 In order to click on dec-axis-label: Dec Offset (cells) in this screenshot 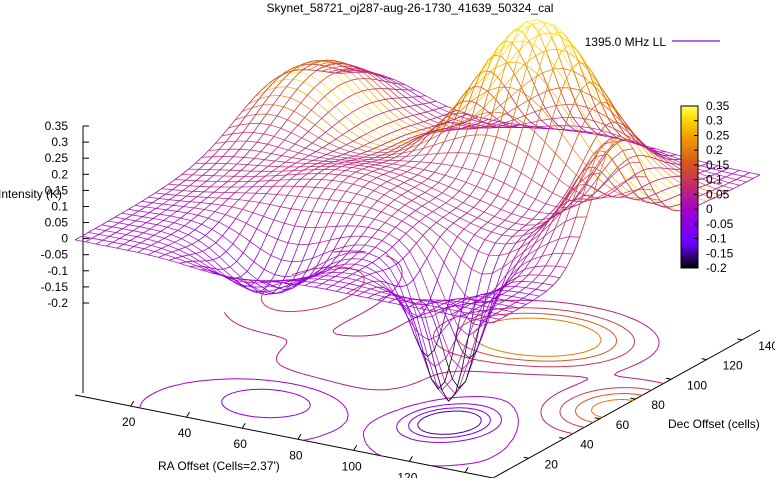, I will do `click(714, 424)`.